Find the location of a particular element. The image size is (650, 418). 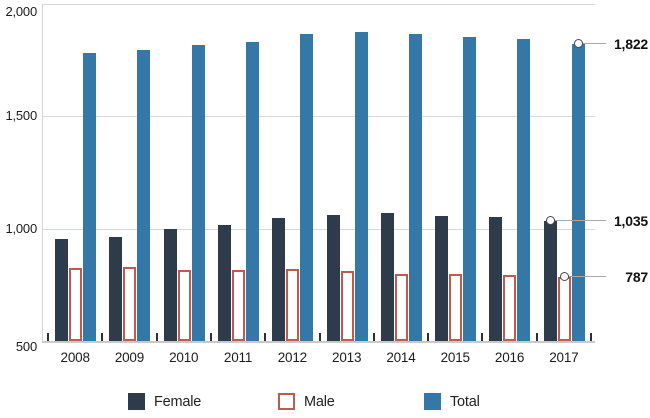

bar-male-2011 is located at coordinates (238, 305).